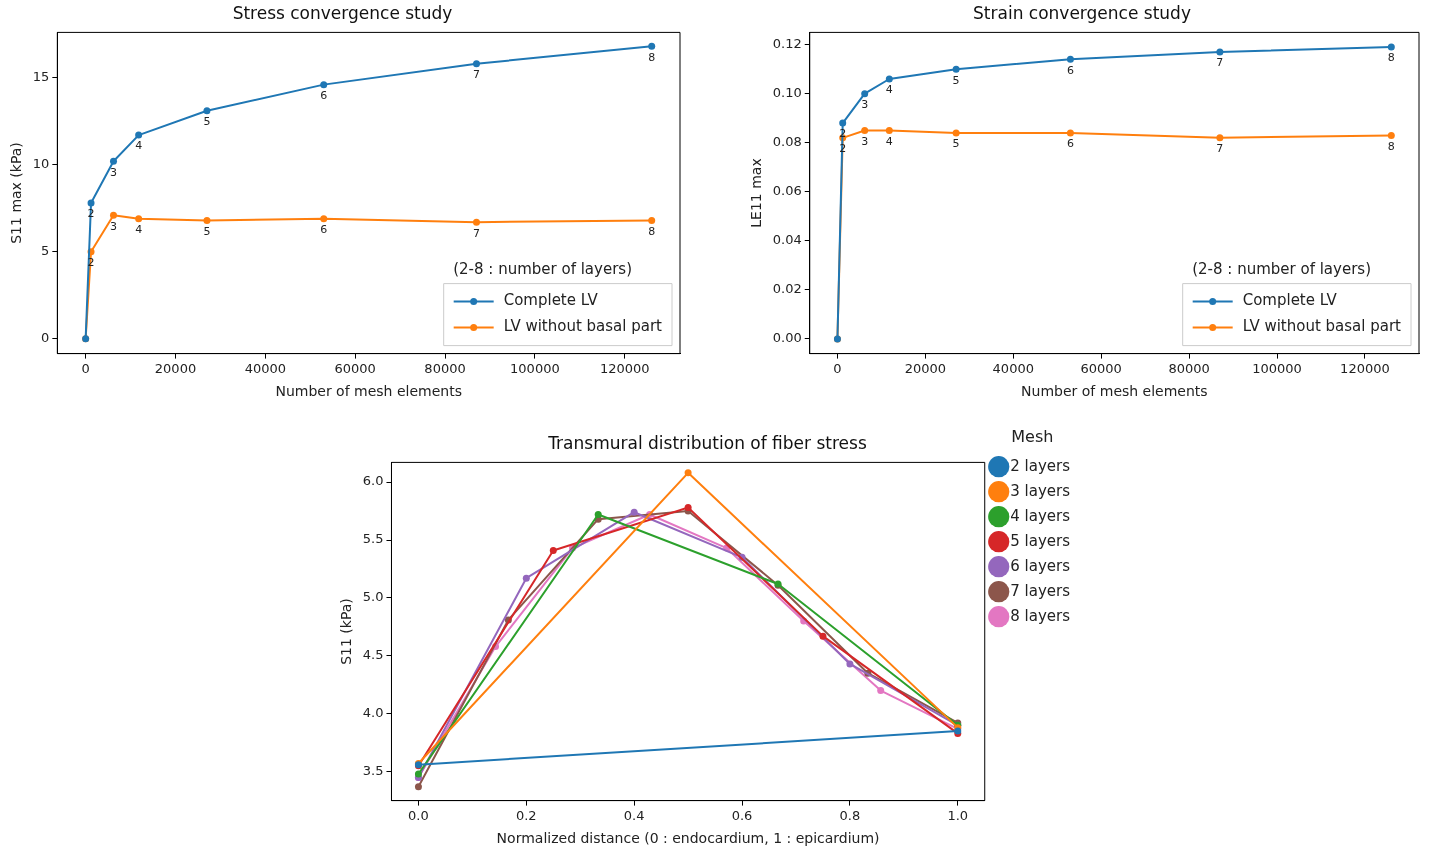 The width and height of the screenshot is (1439, 852). What do you see at coordinates (1040, 615) in the screenshot?
I see `legend-label: 8 layers` at bounding box center [1040, 615].